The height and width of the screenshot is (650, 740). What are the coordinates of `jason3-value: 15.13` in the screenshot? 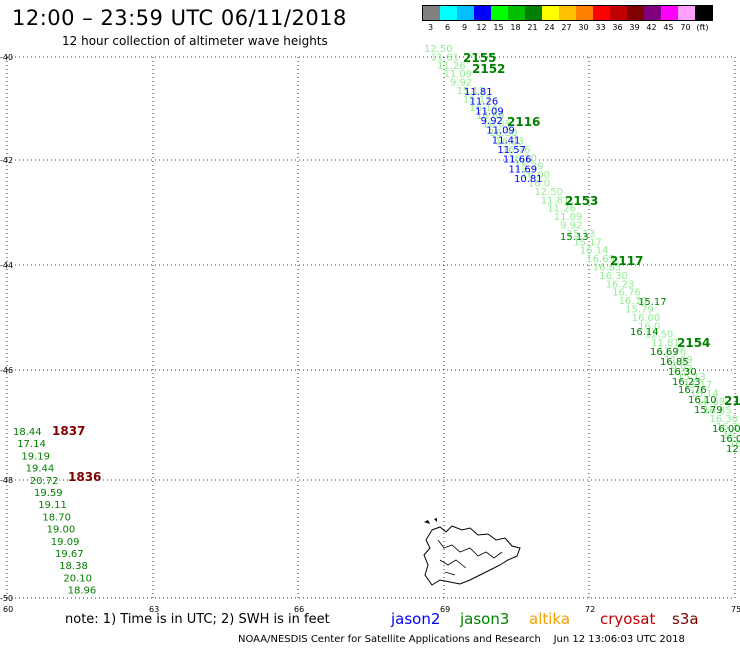 It's located at (574, 237).